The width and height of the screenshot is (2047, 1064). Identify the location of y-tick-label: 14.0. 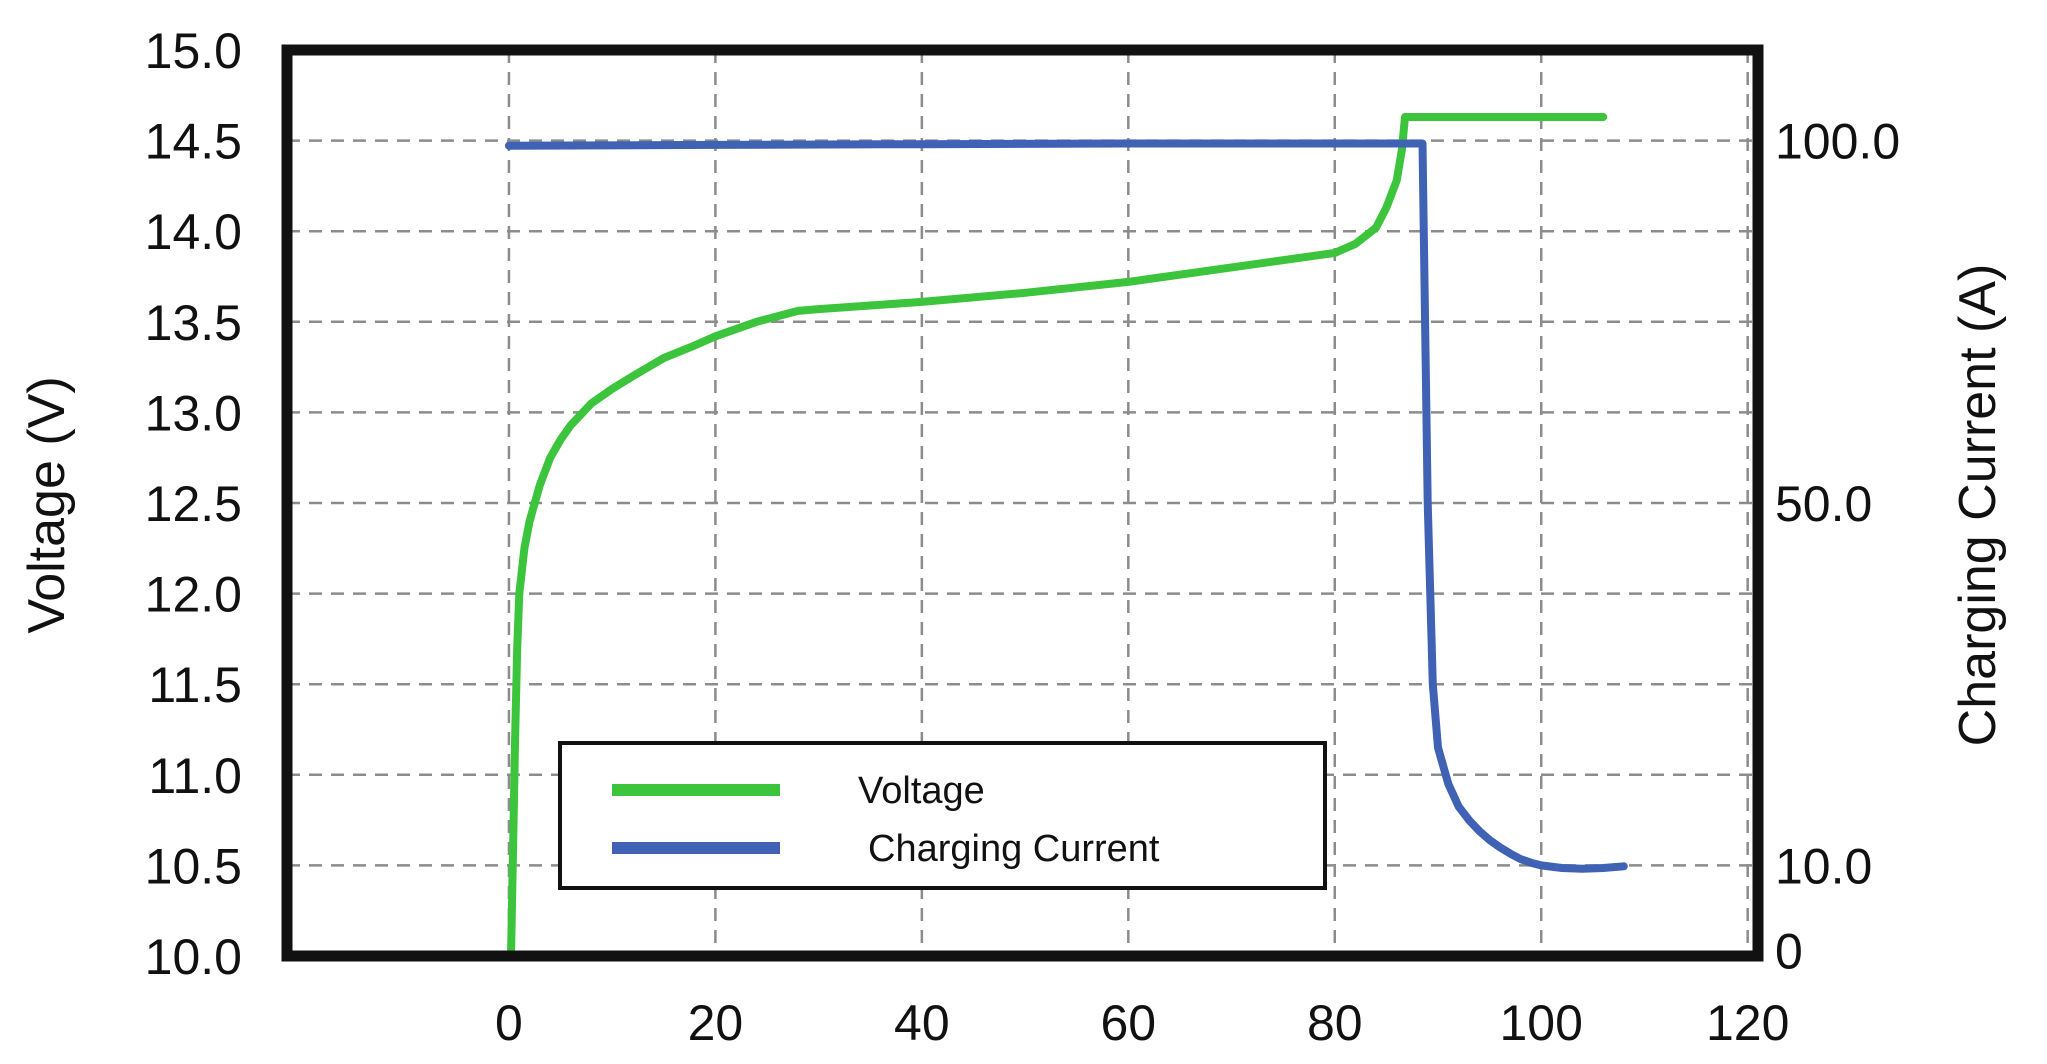
(193, 232).